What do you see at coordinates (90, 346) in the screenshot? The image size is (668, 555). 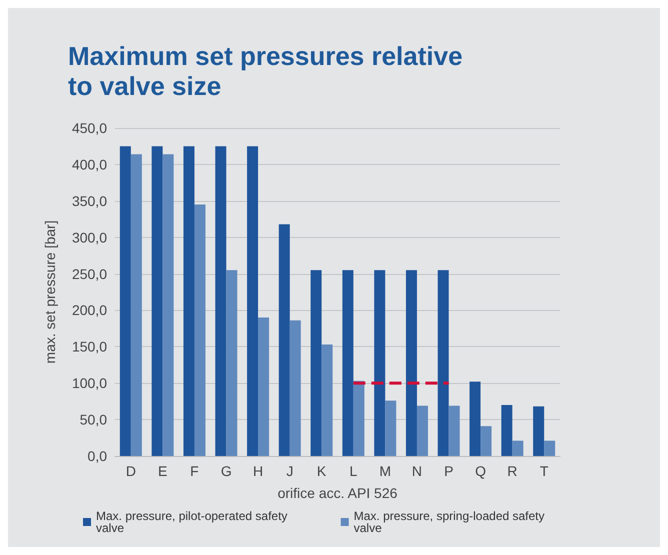 I see `y-tick-label: 150,0` at bounding box center [90, 346].